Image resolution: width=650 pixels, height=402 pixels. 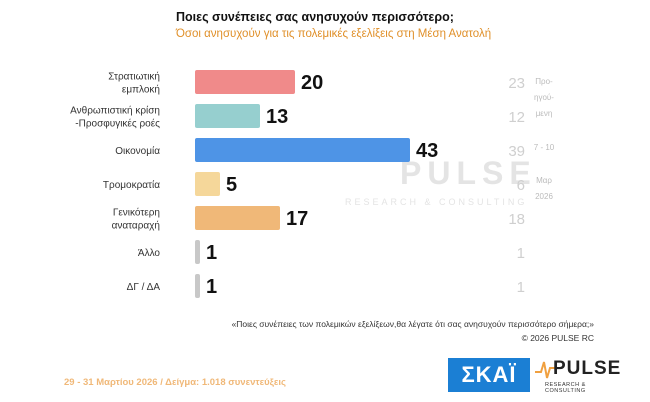 What do you see at coordinates (544, 97) in the screenshot?
I see `previous-wave-caption: ηγού-` at bounding box center [544, 97].